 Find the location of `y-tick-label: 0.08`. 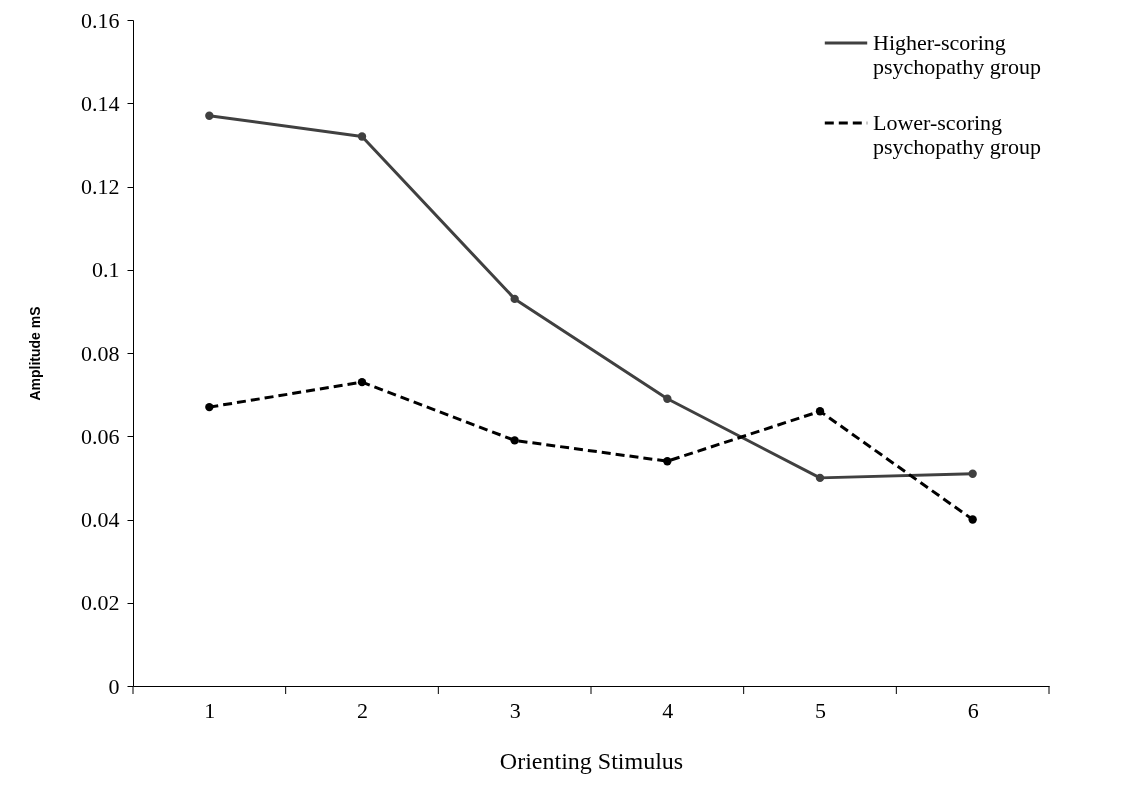

y-tick-label: 0.08 is located at coordinates (100, 353).